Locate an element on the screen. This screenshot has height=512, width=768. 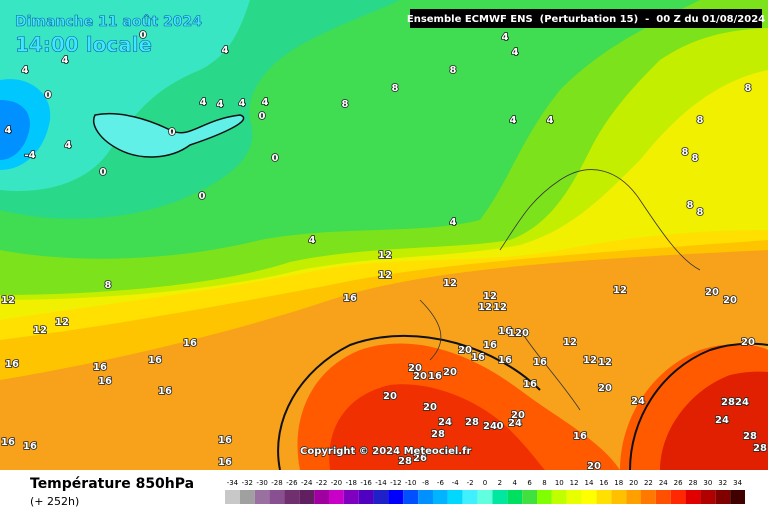
legend-label: -32 is located at coordinates (247, 483).